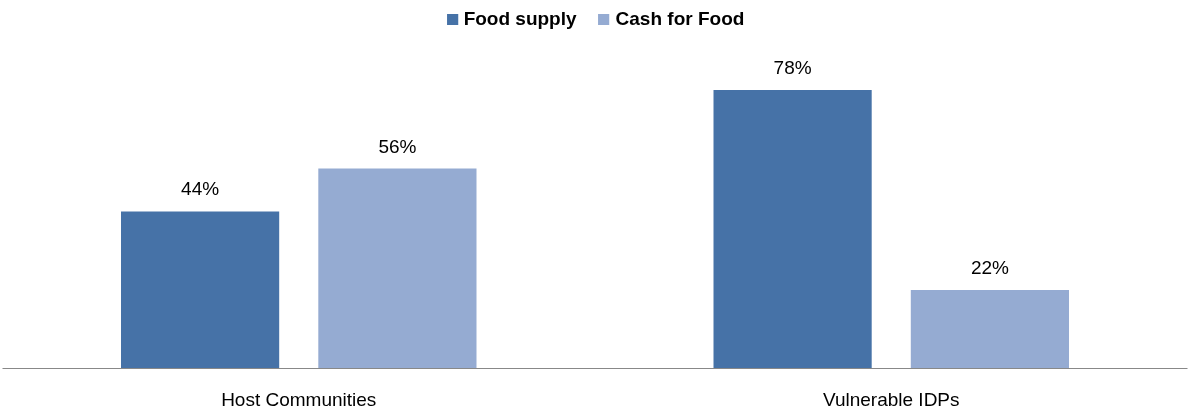 This screenshot has width=1189, height=412. What do you see at coordinates (397, 146) in the screenshot?
I see `data-label: 56%` at bounding box center [397, 146].